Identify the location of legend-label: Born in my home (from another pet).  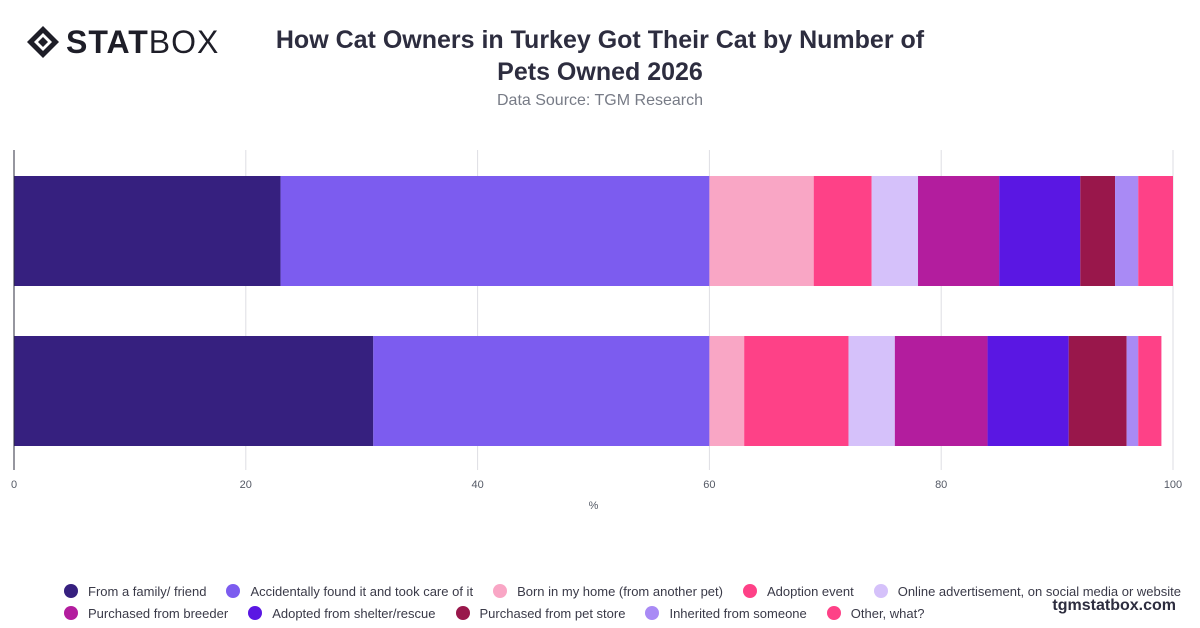
(620, 591).